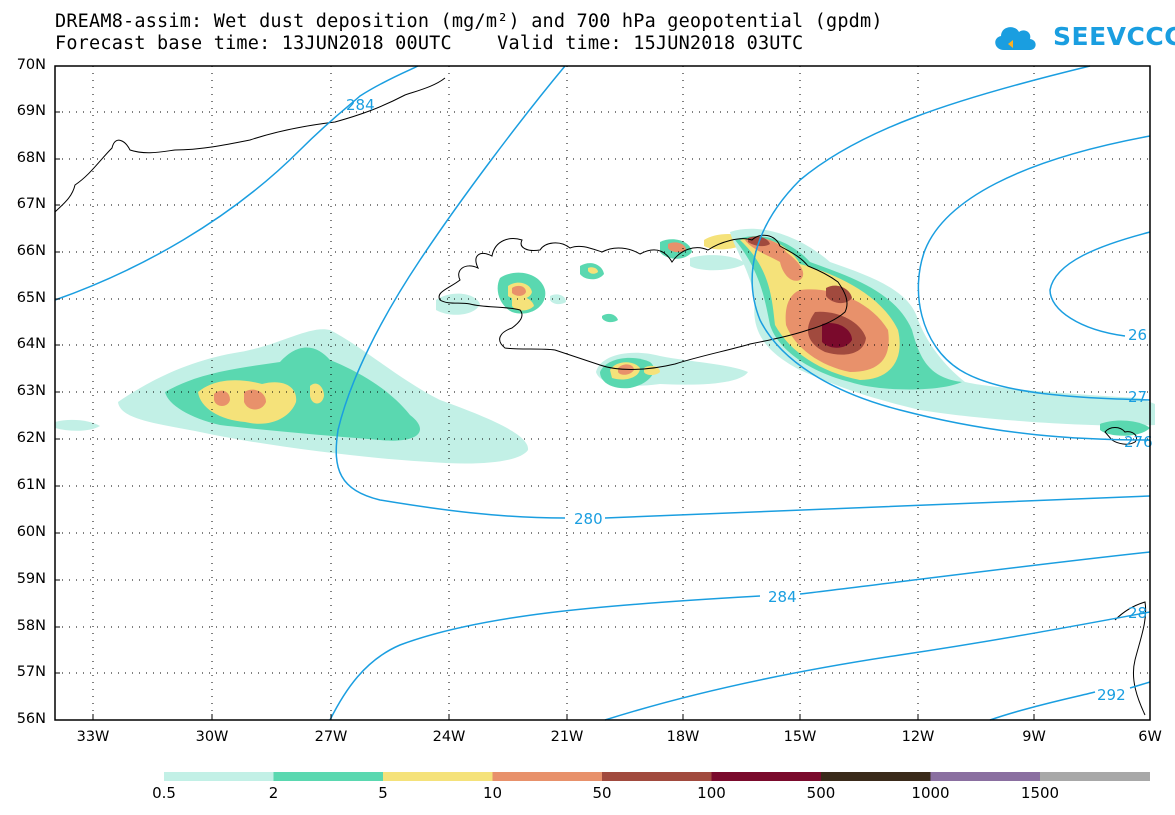 This screenshot has width=1175, height=815. Describe the element at coordinates (31, 438) in the screenshot. I see `lat-label: 62N` at that location.